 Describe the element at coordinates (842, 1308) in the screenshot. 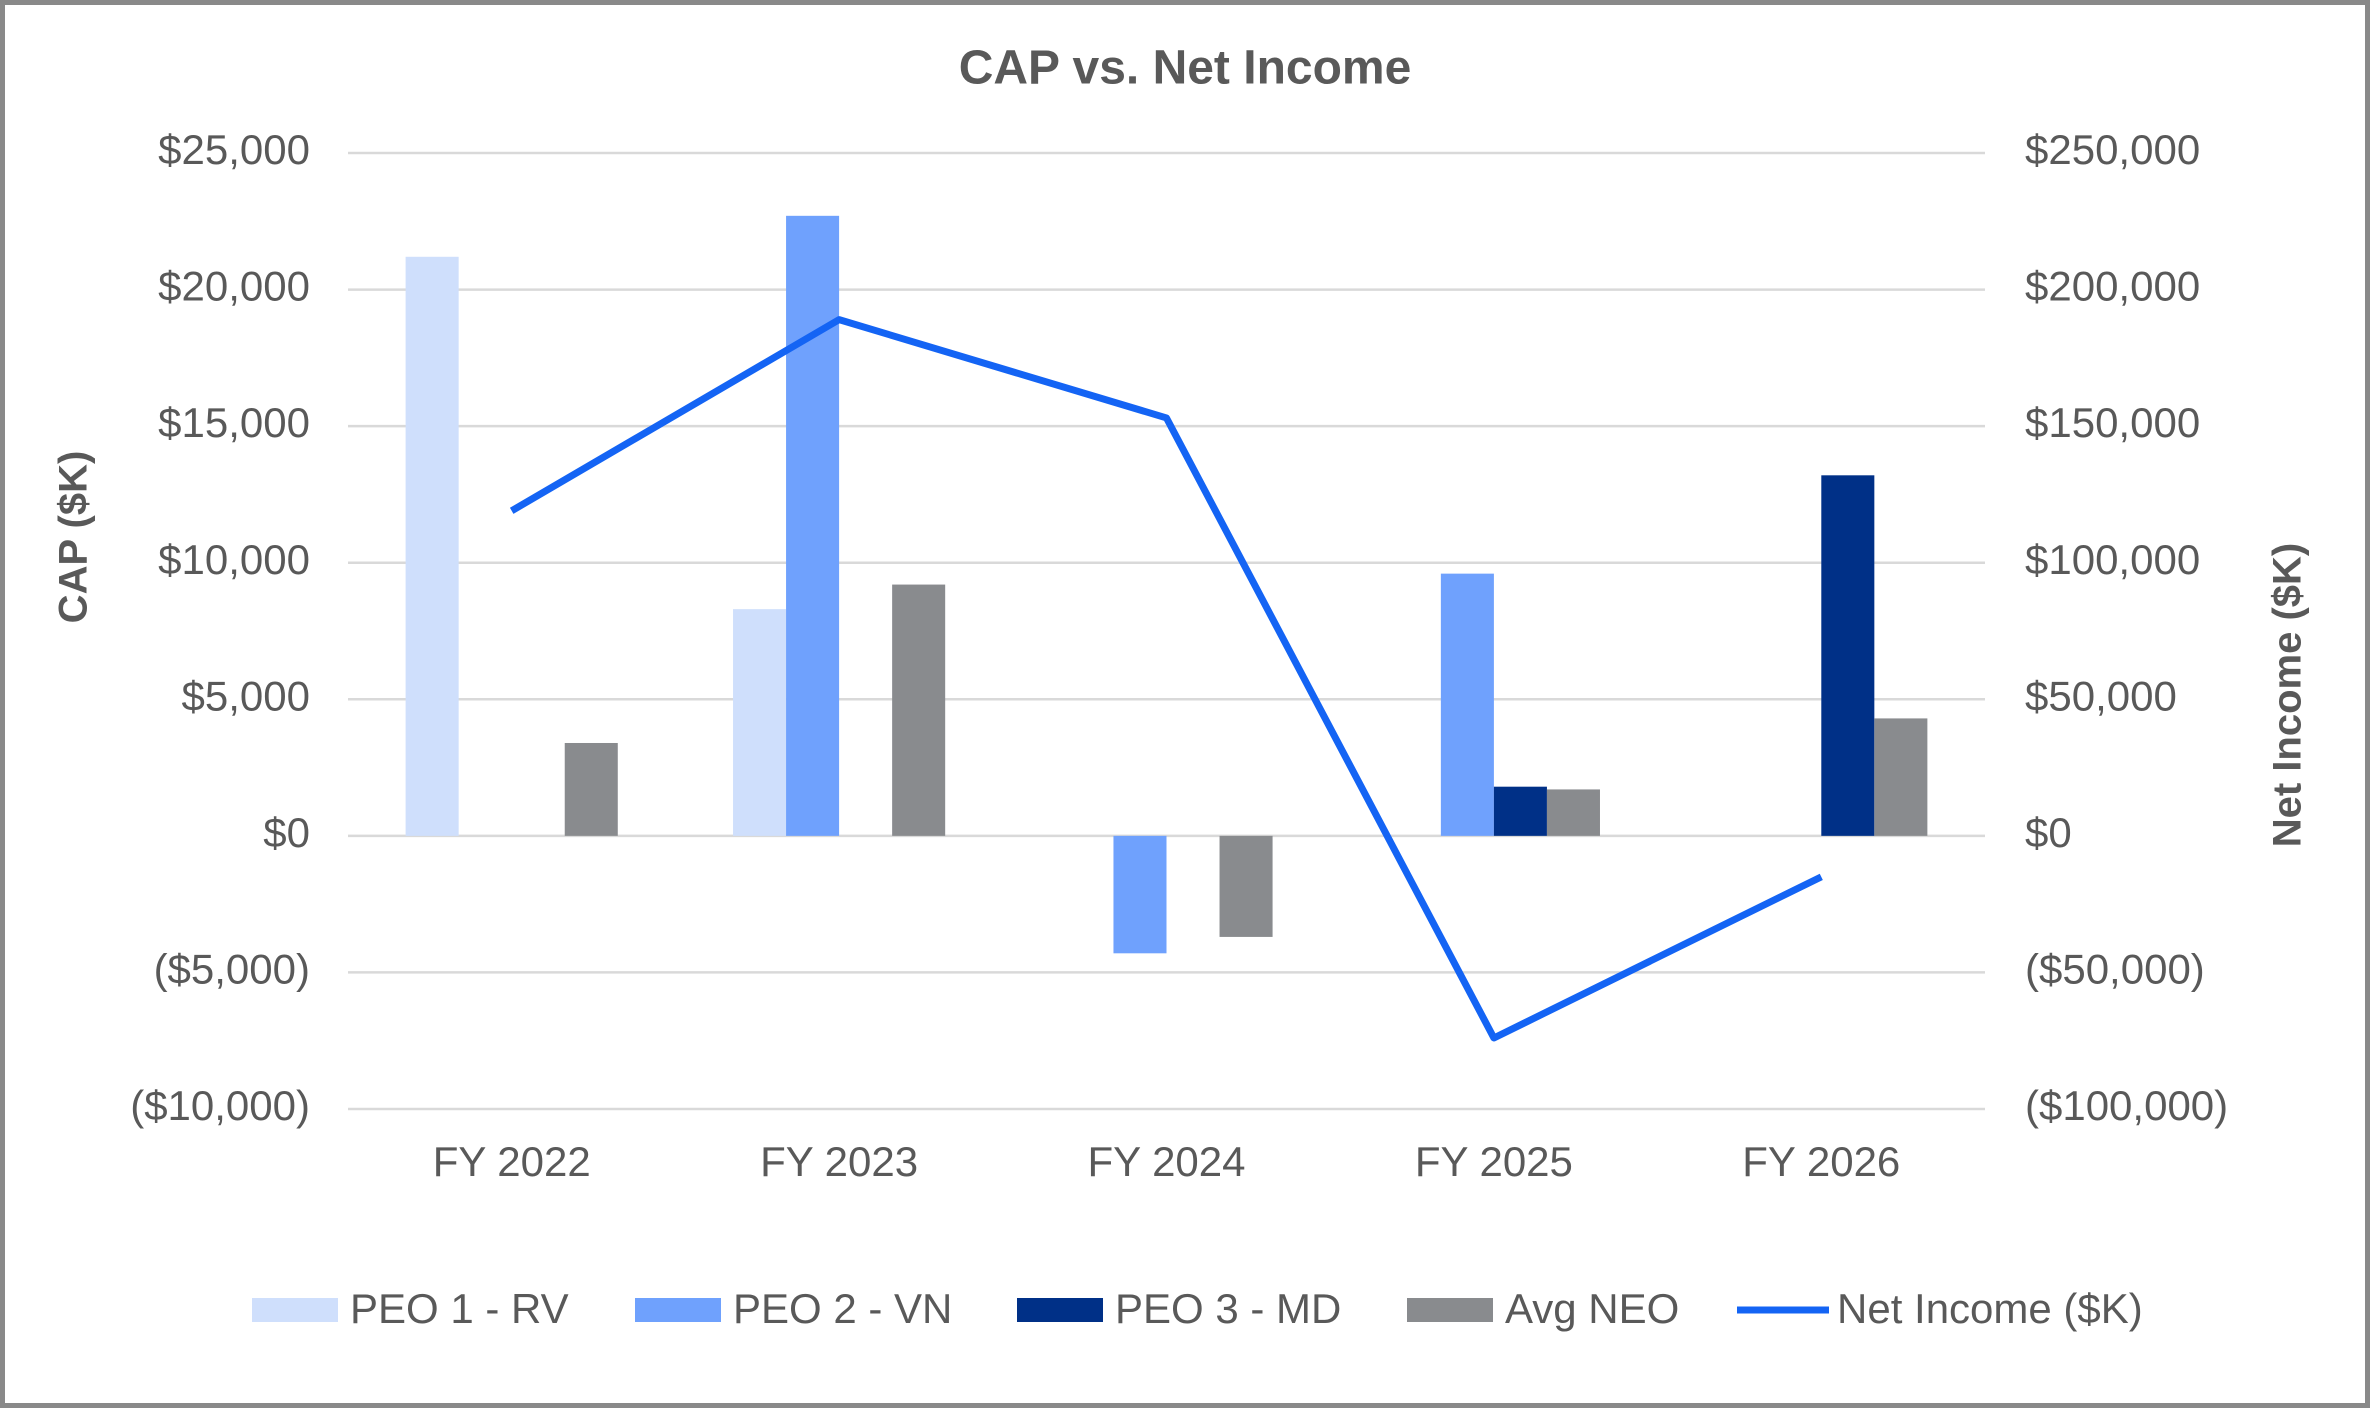

I see `legend-label: PEO 2 - VN` at that location.